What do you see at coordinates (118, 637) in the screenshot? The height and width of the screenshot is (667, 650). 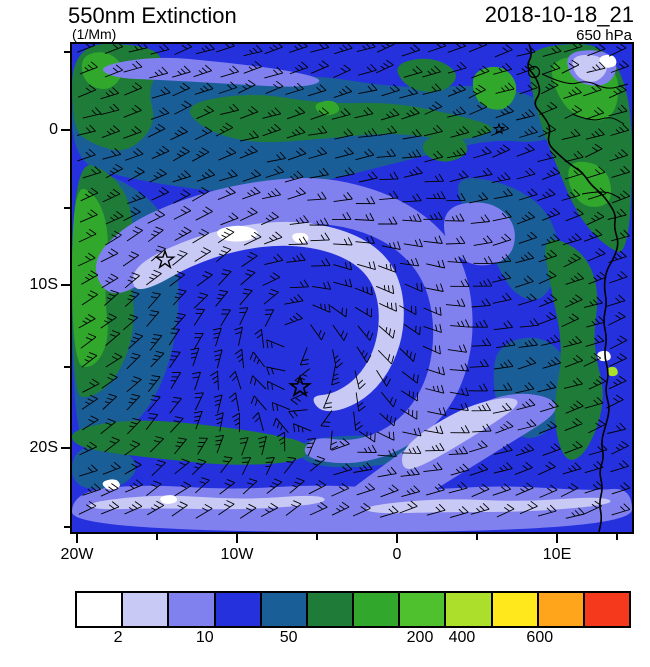 I see `colorbar-tick-label: 2` at bounding box center [118, 637].